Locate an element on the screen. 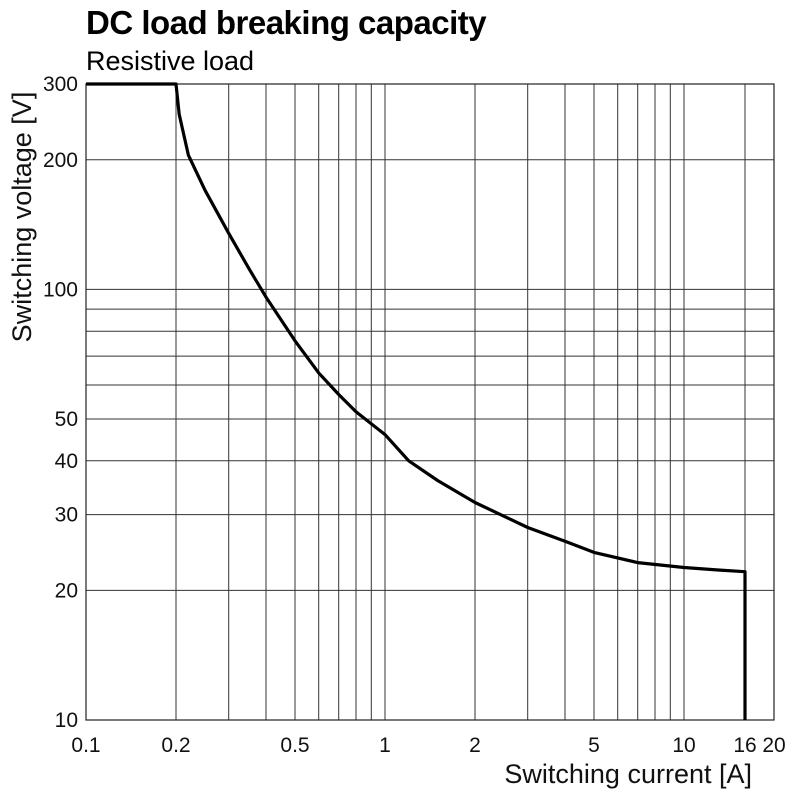 The image size is (800, 800). x-tick-label: 20 is located at coordinates (773, 745).